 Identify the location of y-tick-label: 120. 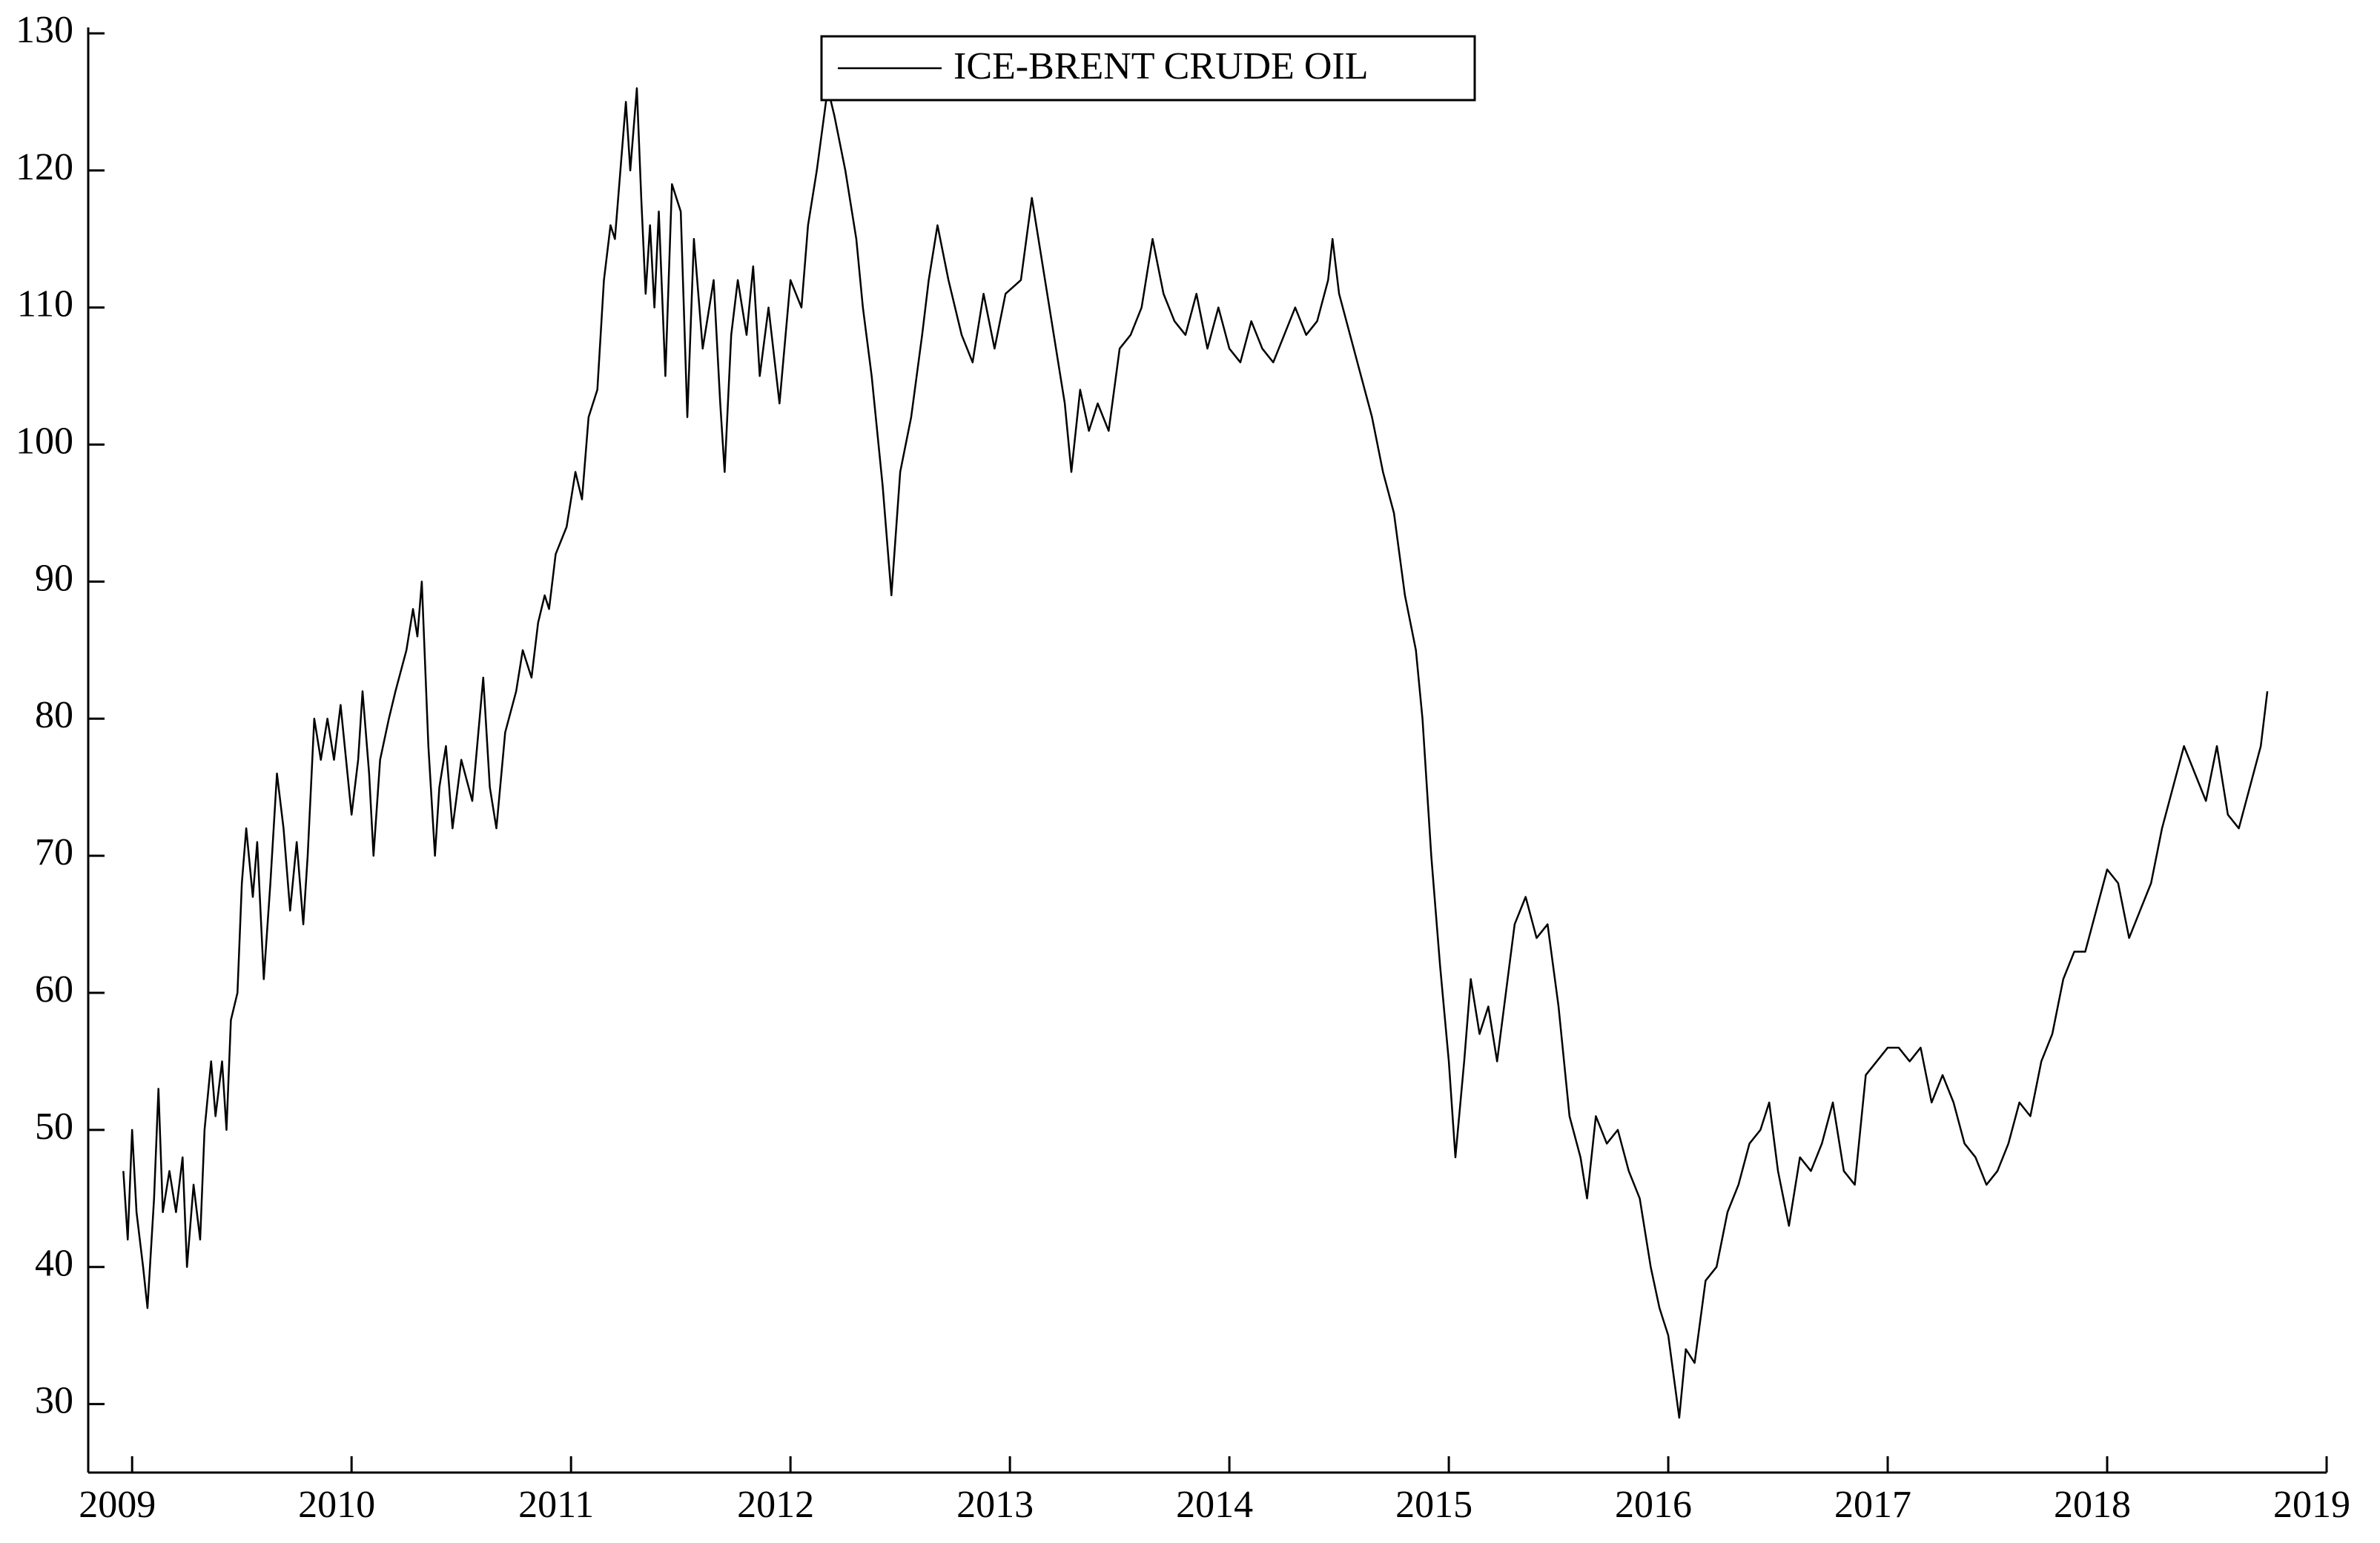
(44, 167).